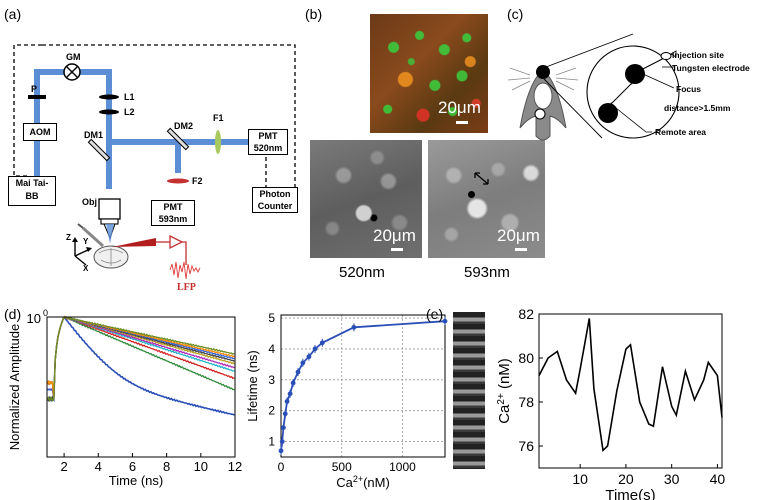 This screenshot has height=500, width=775. I want to click on decay-ytick-exponent: 0, so click(45, 313).